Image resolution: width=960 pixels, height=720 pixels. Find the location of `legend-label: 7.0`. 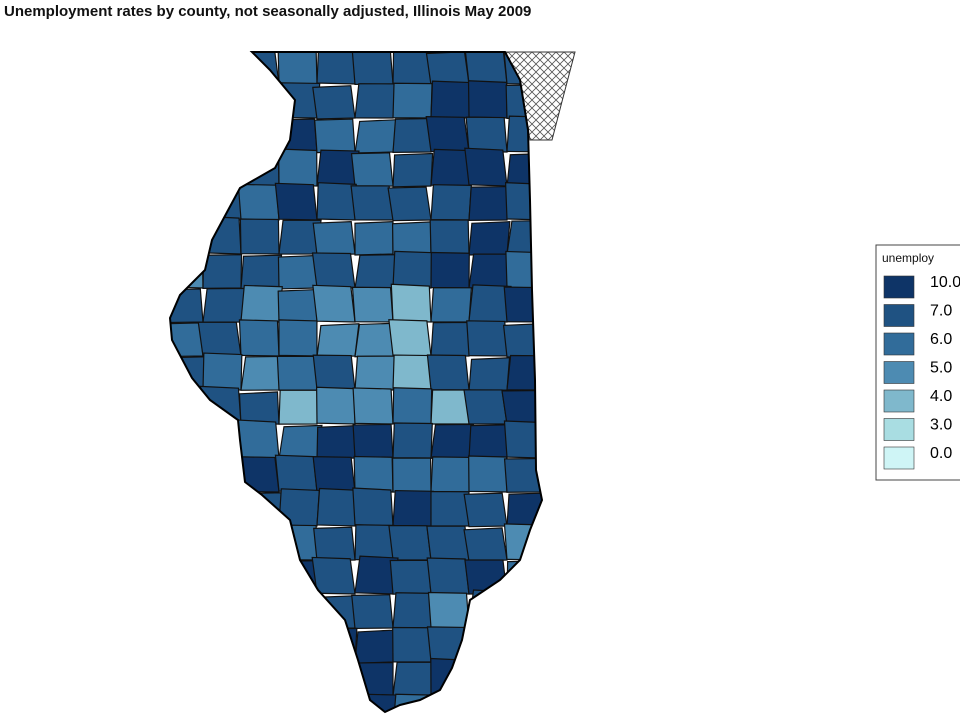

legend-label: 7.0 is located at coordinates (941, 311).